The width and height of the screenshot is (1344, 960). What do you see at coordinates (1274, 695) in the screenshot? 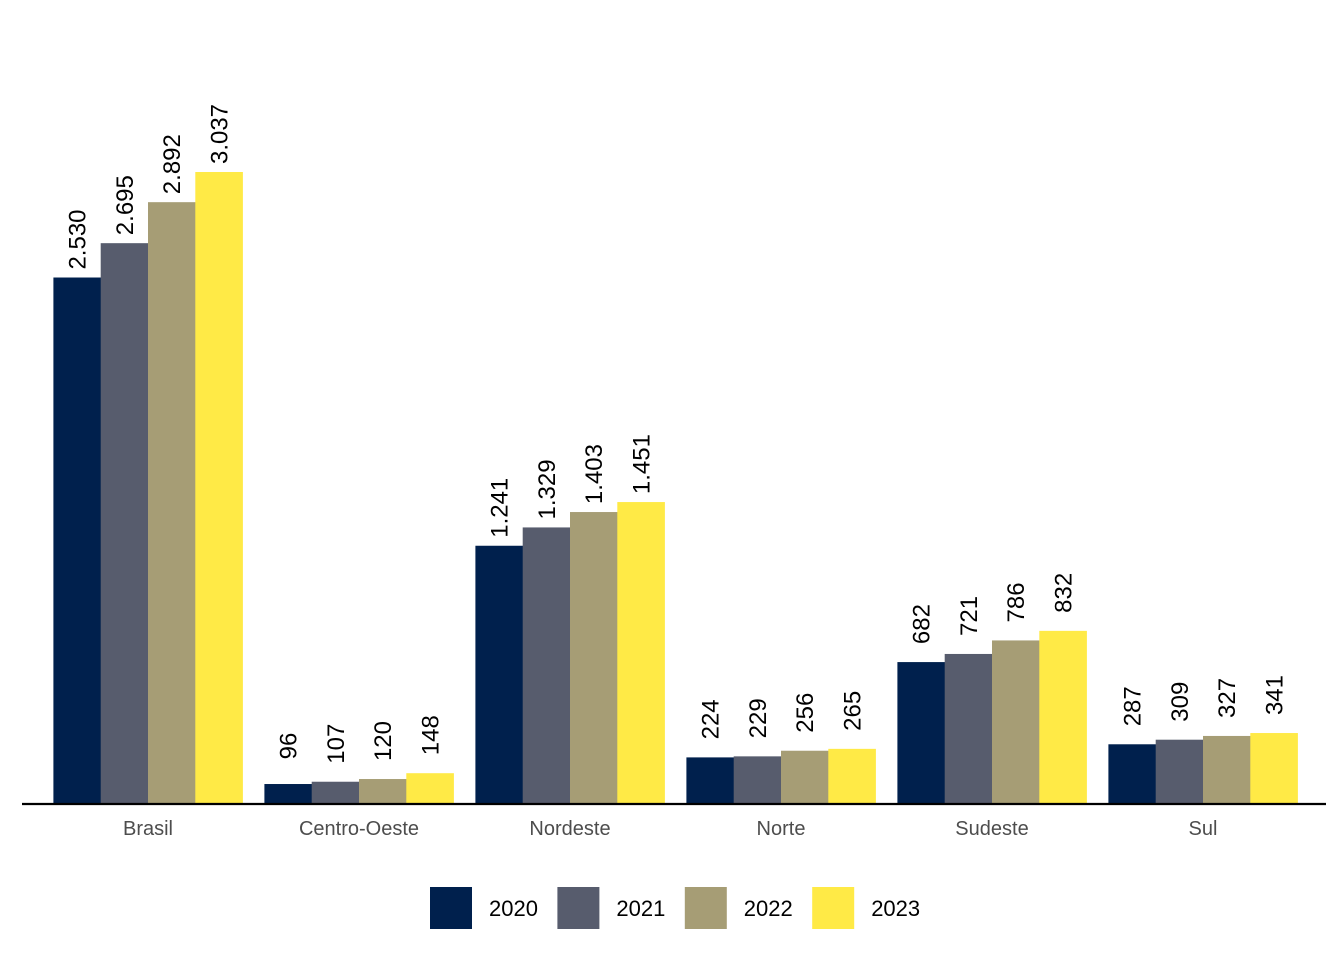
I see `data-label: 341` at bounding box center [1274, 695].